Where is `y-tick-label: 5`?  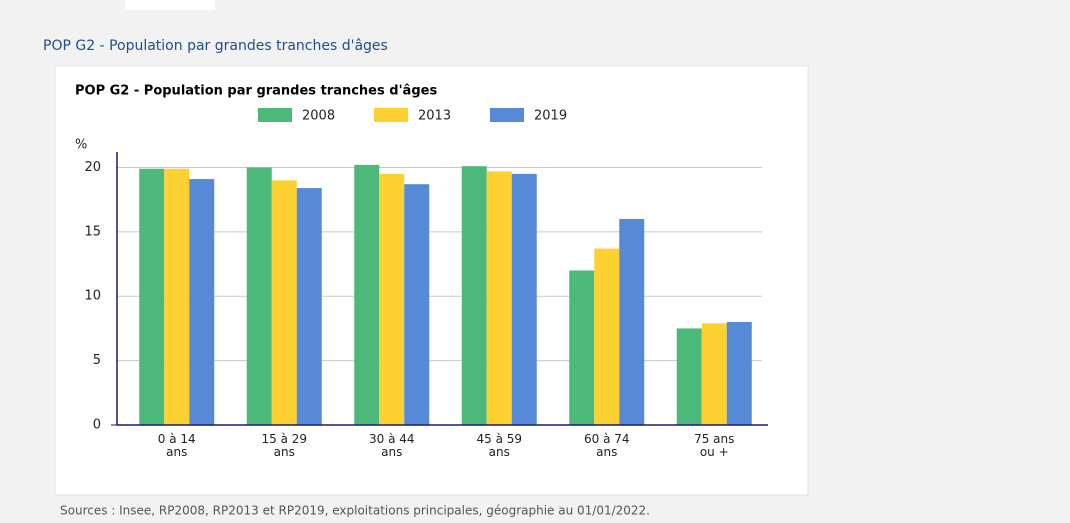
y-tick-label: 5 is located at coordinates (97, 360).